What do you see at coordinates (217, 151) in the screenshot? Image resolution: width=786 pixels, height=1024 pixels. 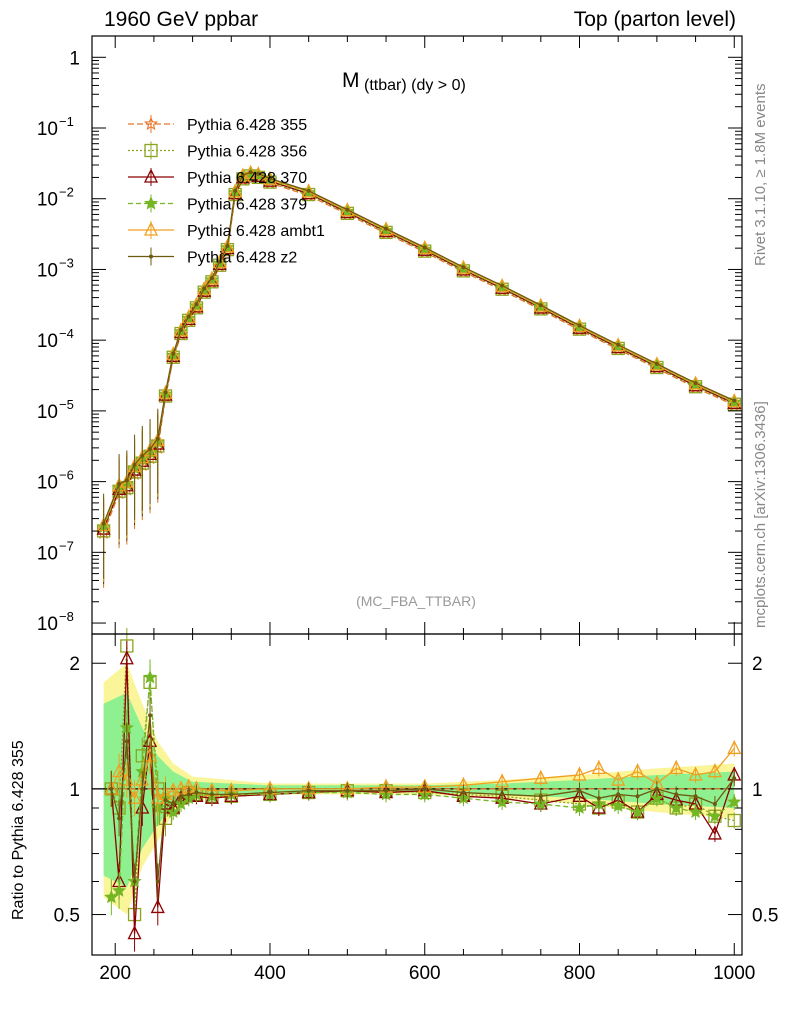 I see `legend-entry: Pythia 6.428 356` at bounding box center [217, 151].